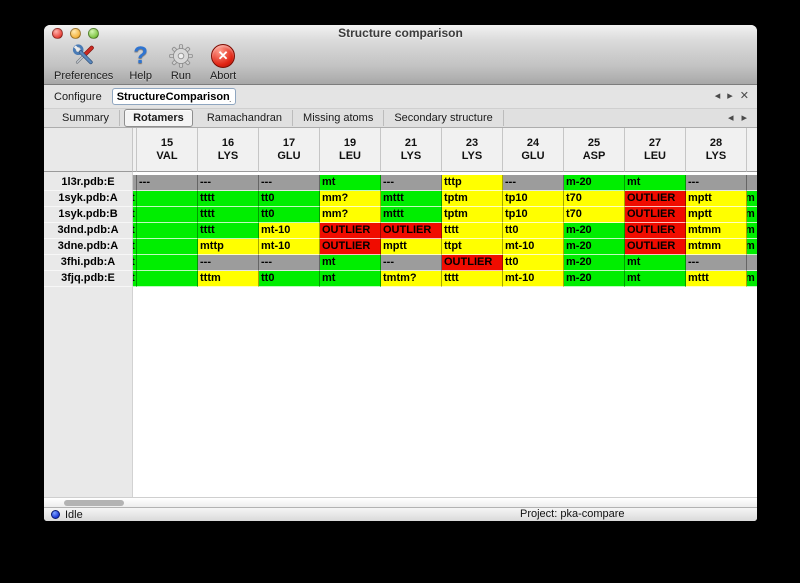 Image resolution: width=800 pixels, height=583 pixels. Describe the element at coordinates (75, 33) in the screenshot. I see `minimize-window-button` at that location.